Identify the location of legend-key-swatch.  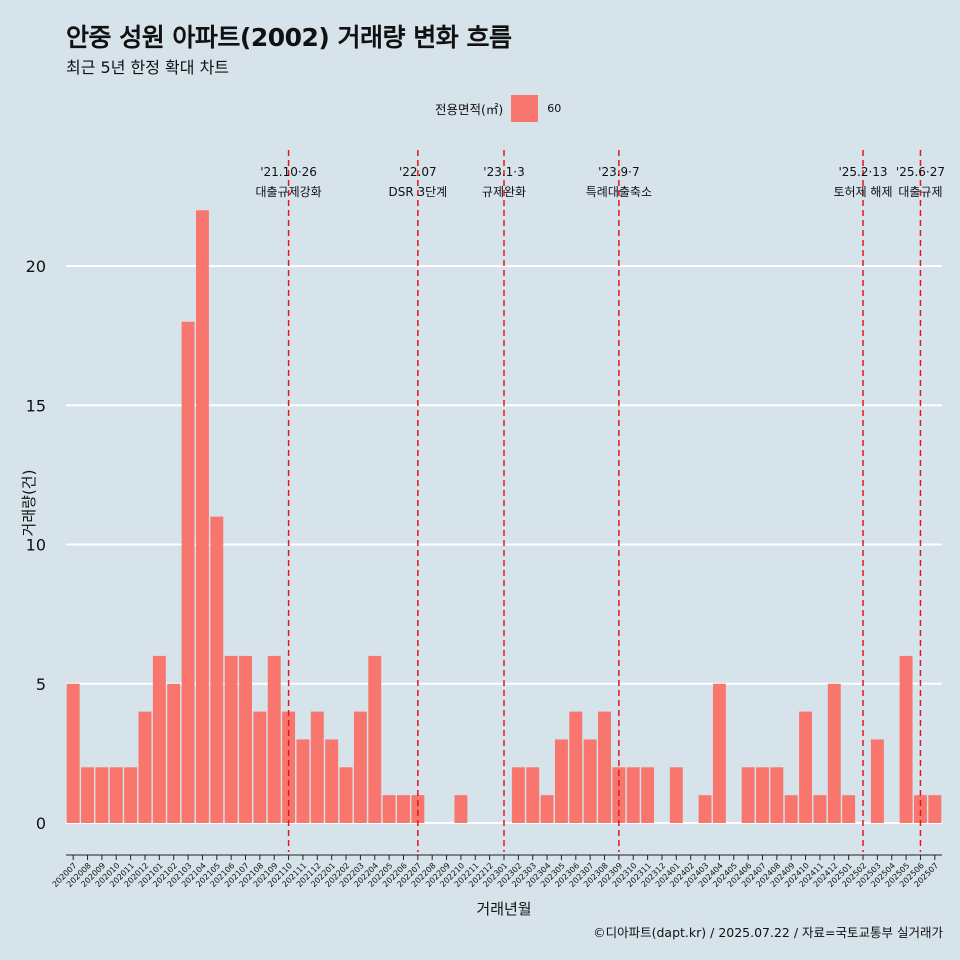
(525, 108).